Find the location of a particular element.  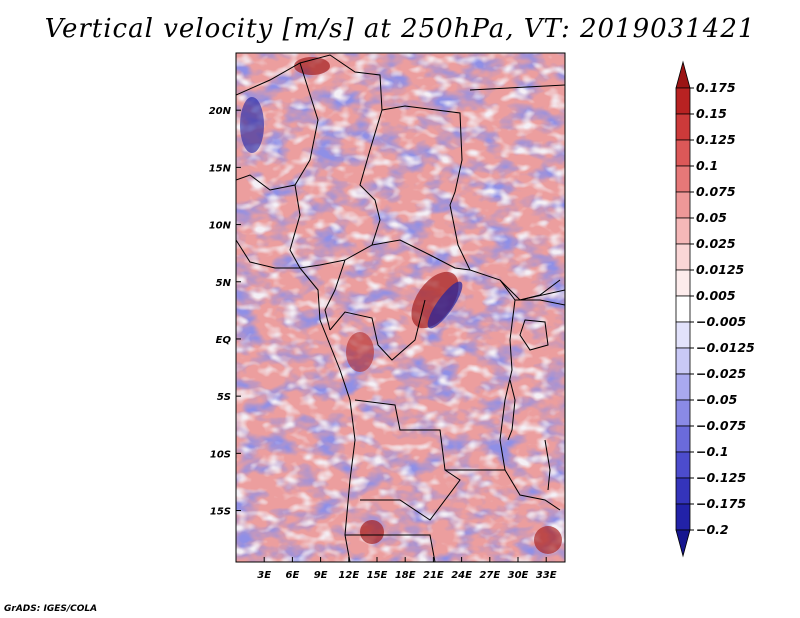

x-tick-label-3: 12E is located at coordinates (348, 575).